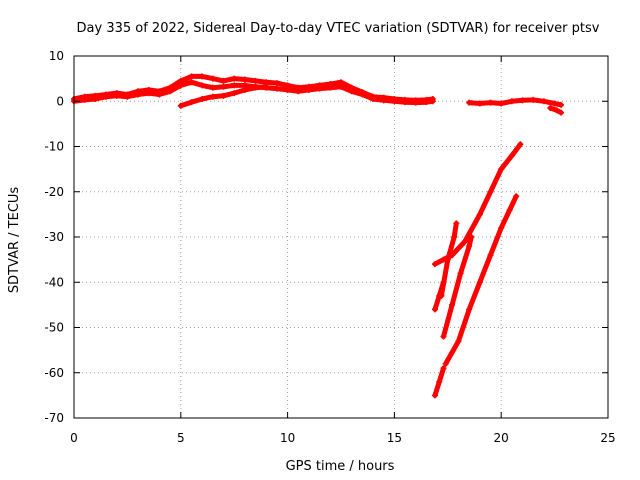 The height and width of the screenshot is (480, 640). Describe the element at coordinates (14, 240) in the screenshot. I see `y-axis-title: SDTVAR / TECUs` at that location.